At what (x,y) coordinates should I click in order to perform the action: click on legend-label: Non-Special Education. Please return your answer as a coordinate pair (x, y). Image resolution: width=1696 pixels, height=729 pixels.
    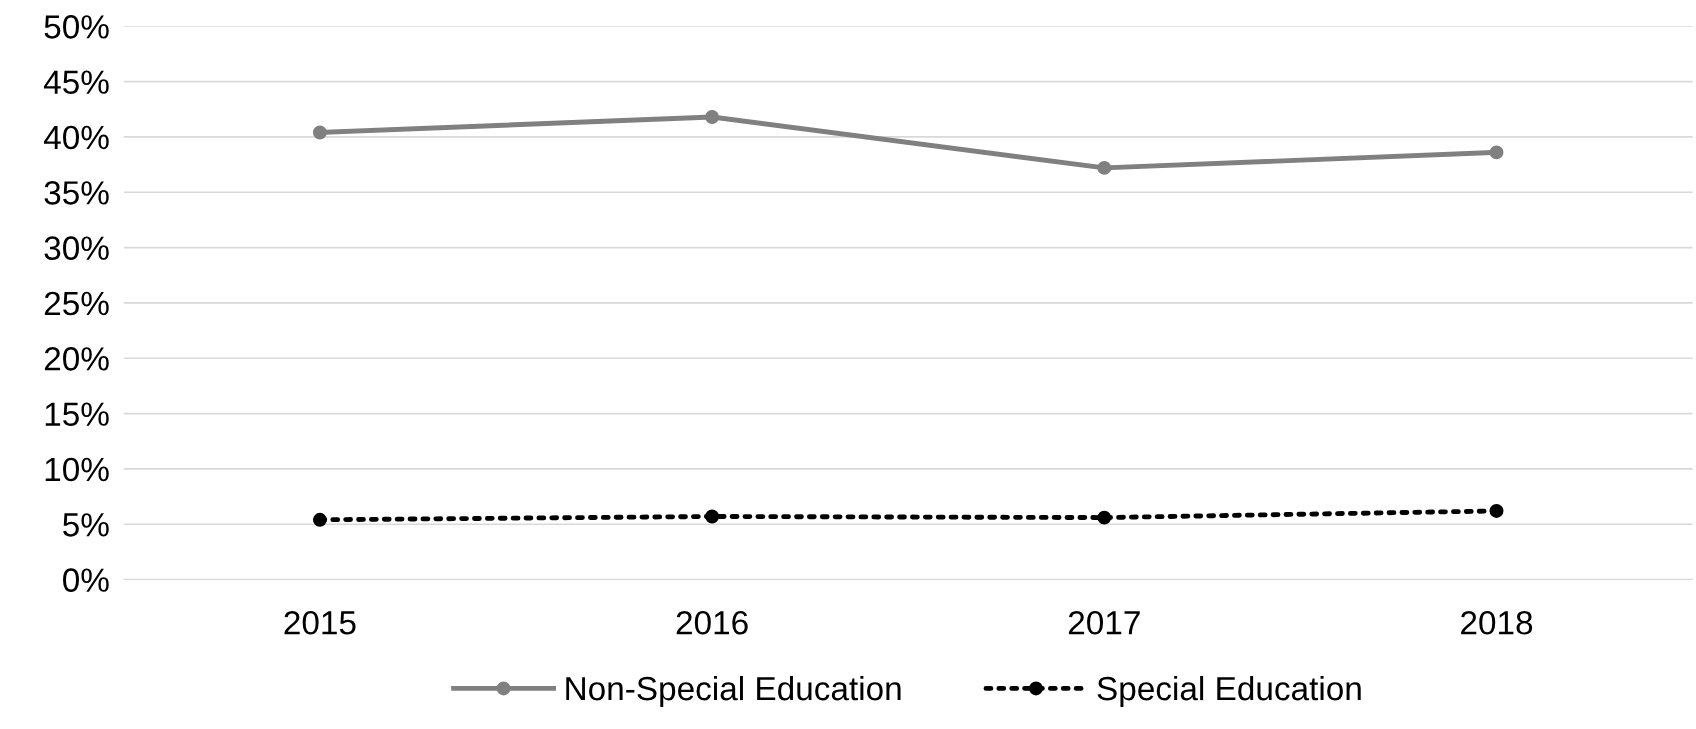
    Looking at the image, I should click on (733, 691).